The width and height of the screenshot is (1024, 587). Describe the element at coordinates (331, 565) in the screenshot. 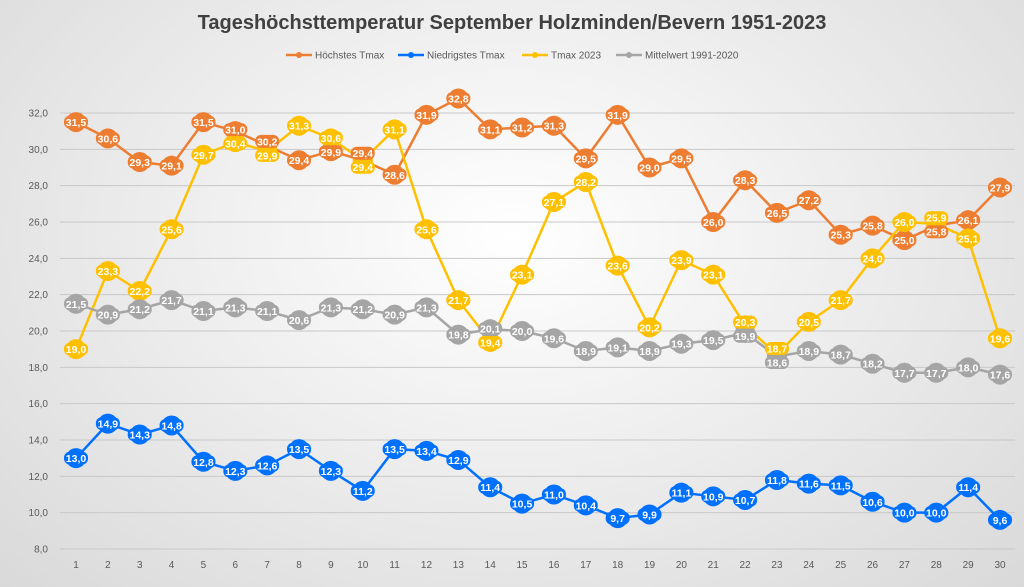

I see `x-tick-label: 9` at that location.